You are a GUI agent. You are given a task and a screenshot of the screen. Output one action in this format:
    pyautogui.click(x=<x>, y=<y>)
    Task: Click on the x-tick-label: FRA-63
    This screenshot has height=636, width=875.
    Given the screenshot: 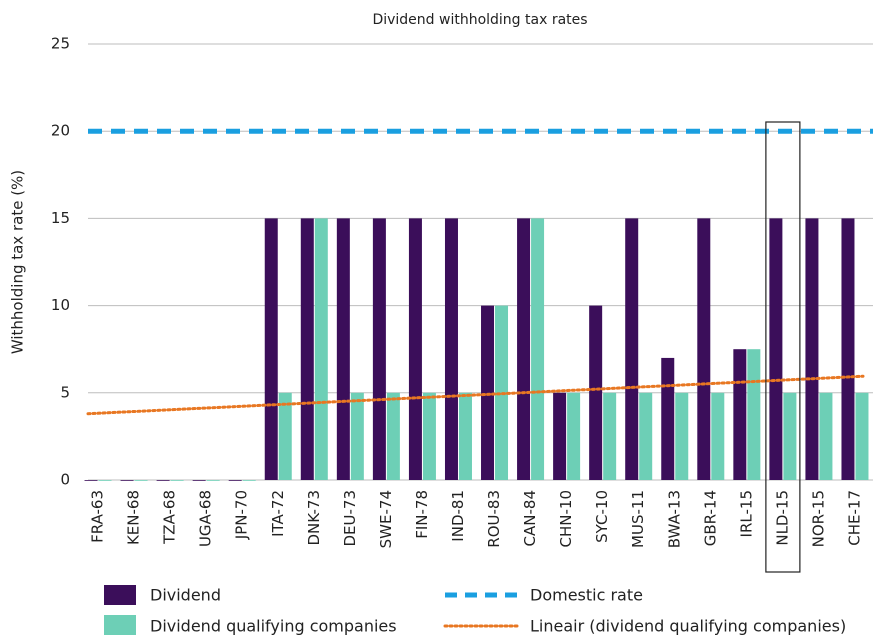 What is the action you would take?
    pyautogui.click(x=98, y=516)
    